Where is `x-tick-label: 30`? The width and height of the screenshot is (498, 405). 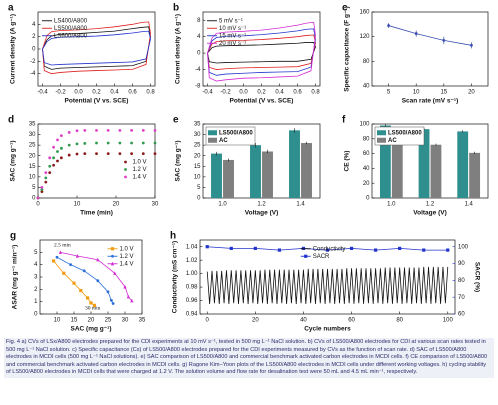
x-tick-label: 30 is located at coordinates (155, 205).